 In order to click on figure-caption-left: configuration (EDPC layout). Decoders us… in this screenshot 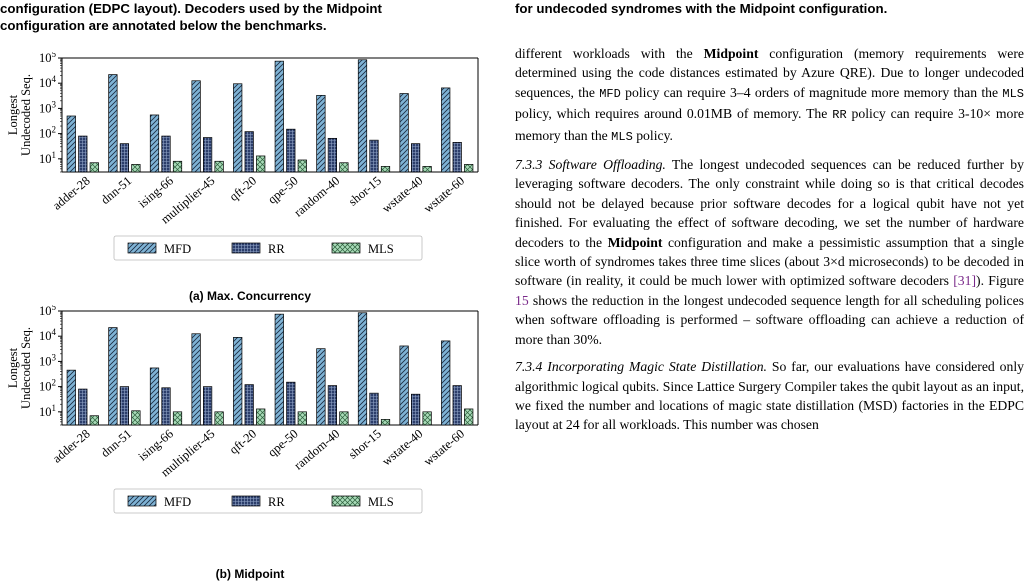, I will do `click(250, 17)`.